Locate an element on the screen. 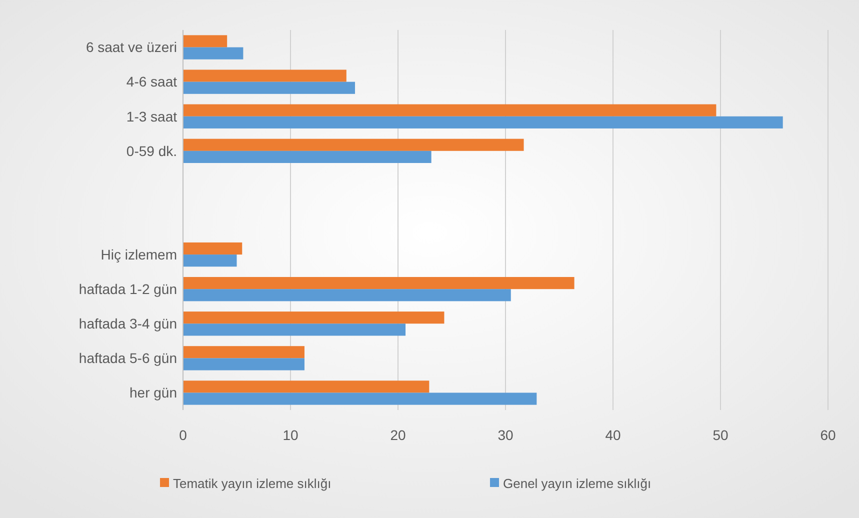  x-tick-label: 40 is located at coordinates (613, 435).